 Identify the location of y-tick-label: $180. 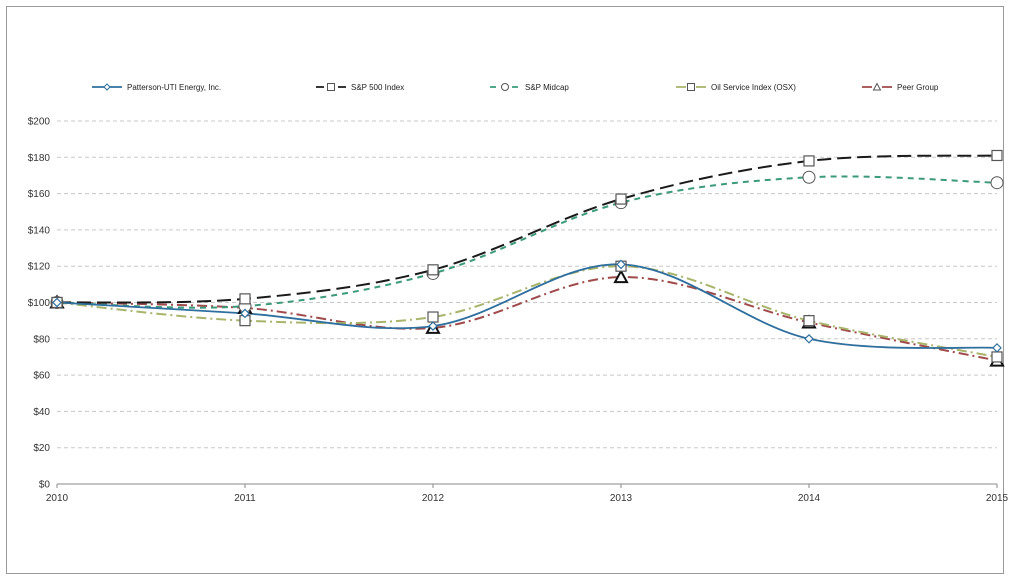
(39, 158).